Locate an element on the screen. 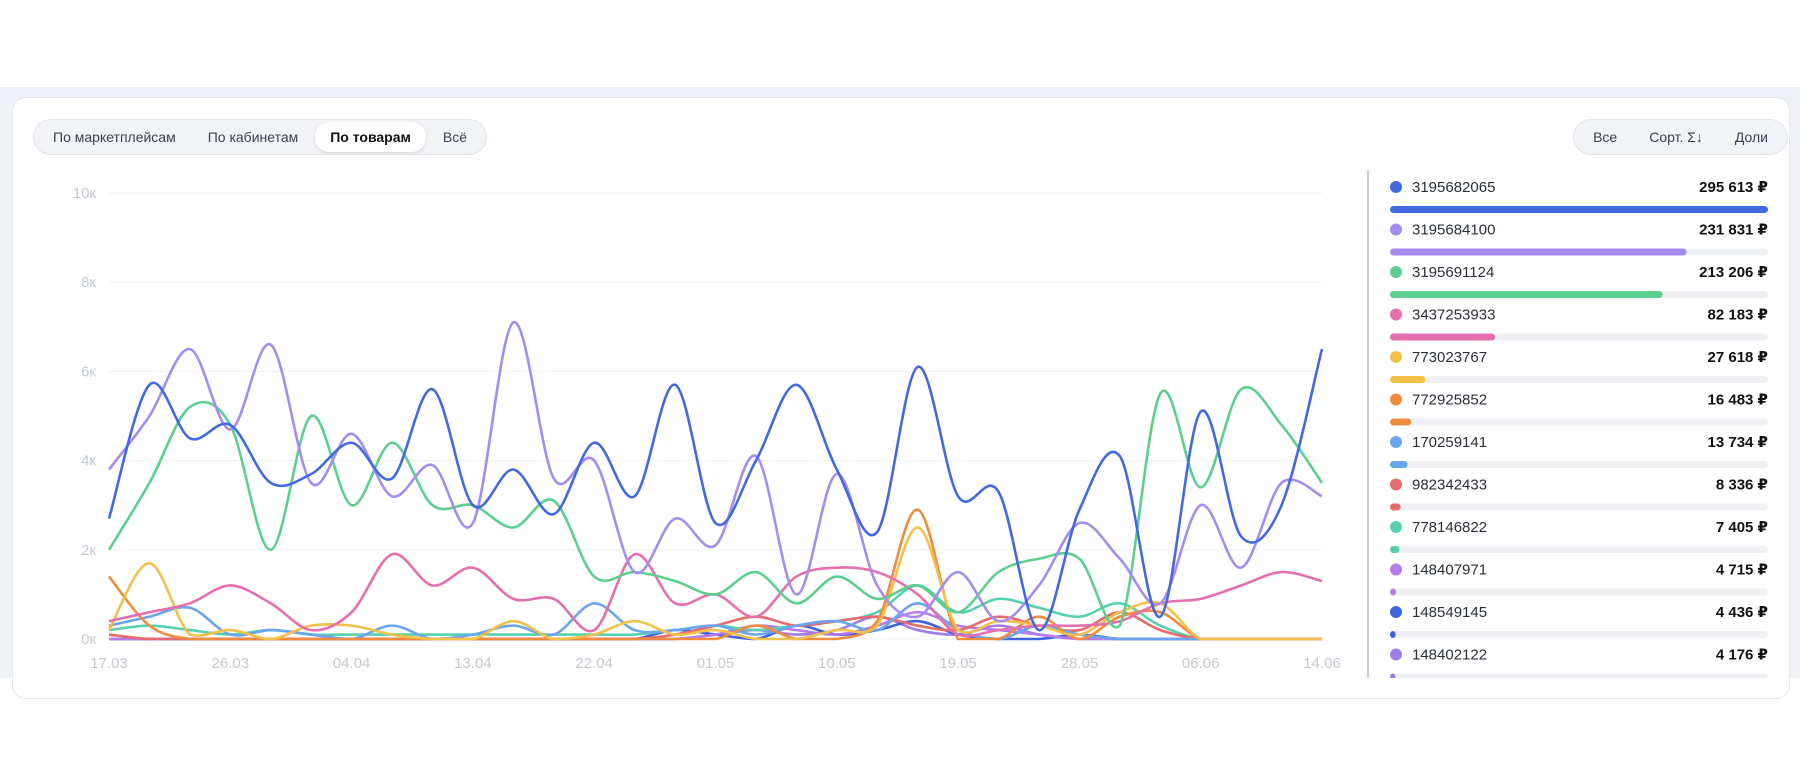  legend-label: 982342433 is located at coordinates (1449, 485).